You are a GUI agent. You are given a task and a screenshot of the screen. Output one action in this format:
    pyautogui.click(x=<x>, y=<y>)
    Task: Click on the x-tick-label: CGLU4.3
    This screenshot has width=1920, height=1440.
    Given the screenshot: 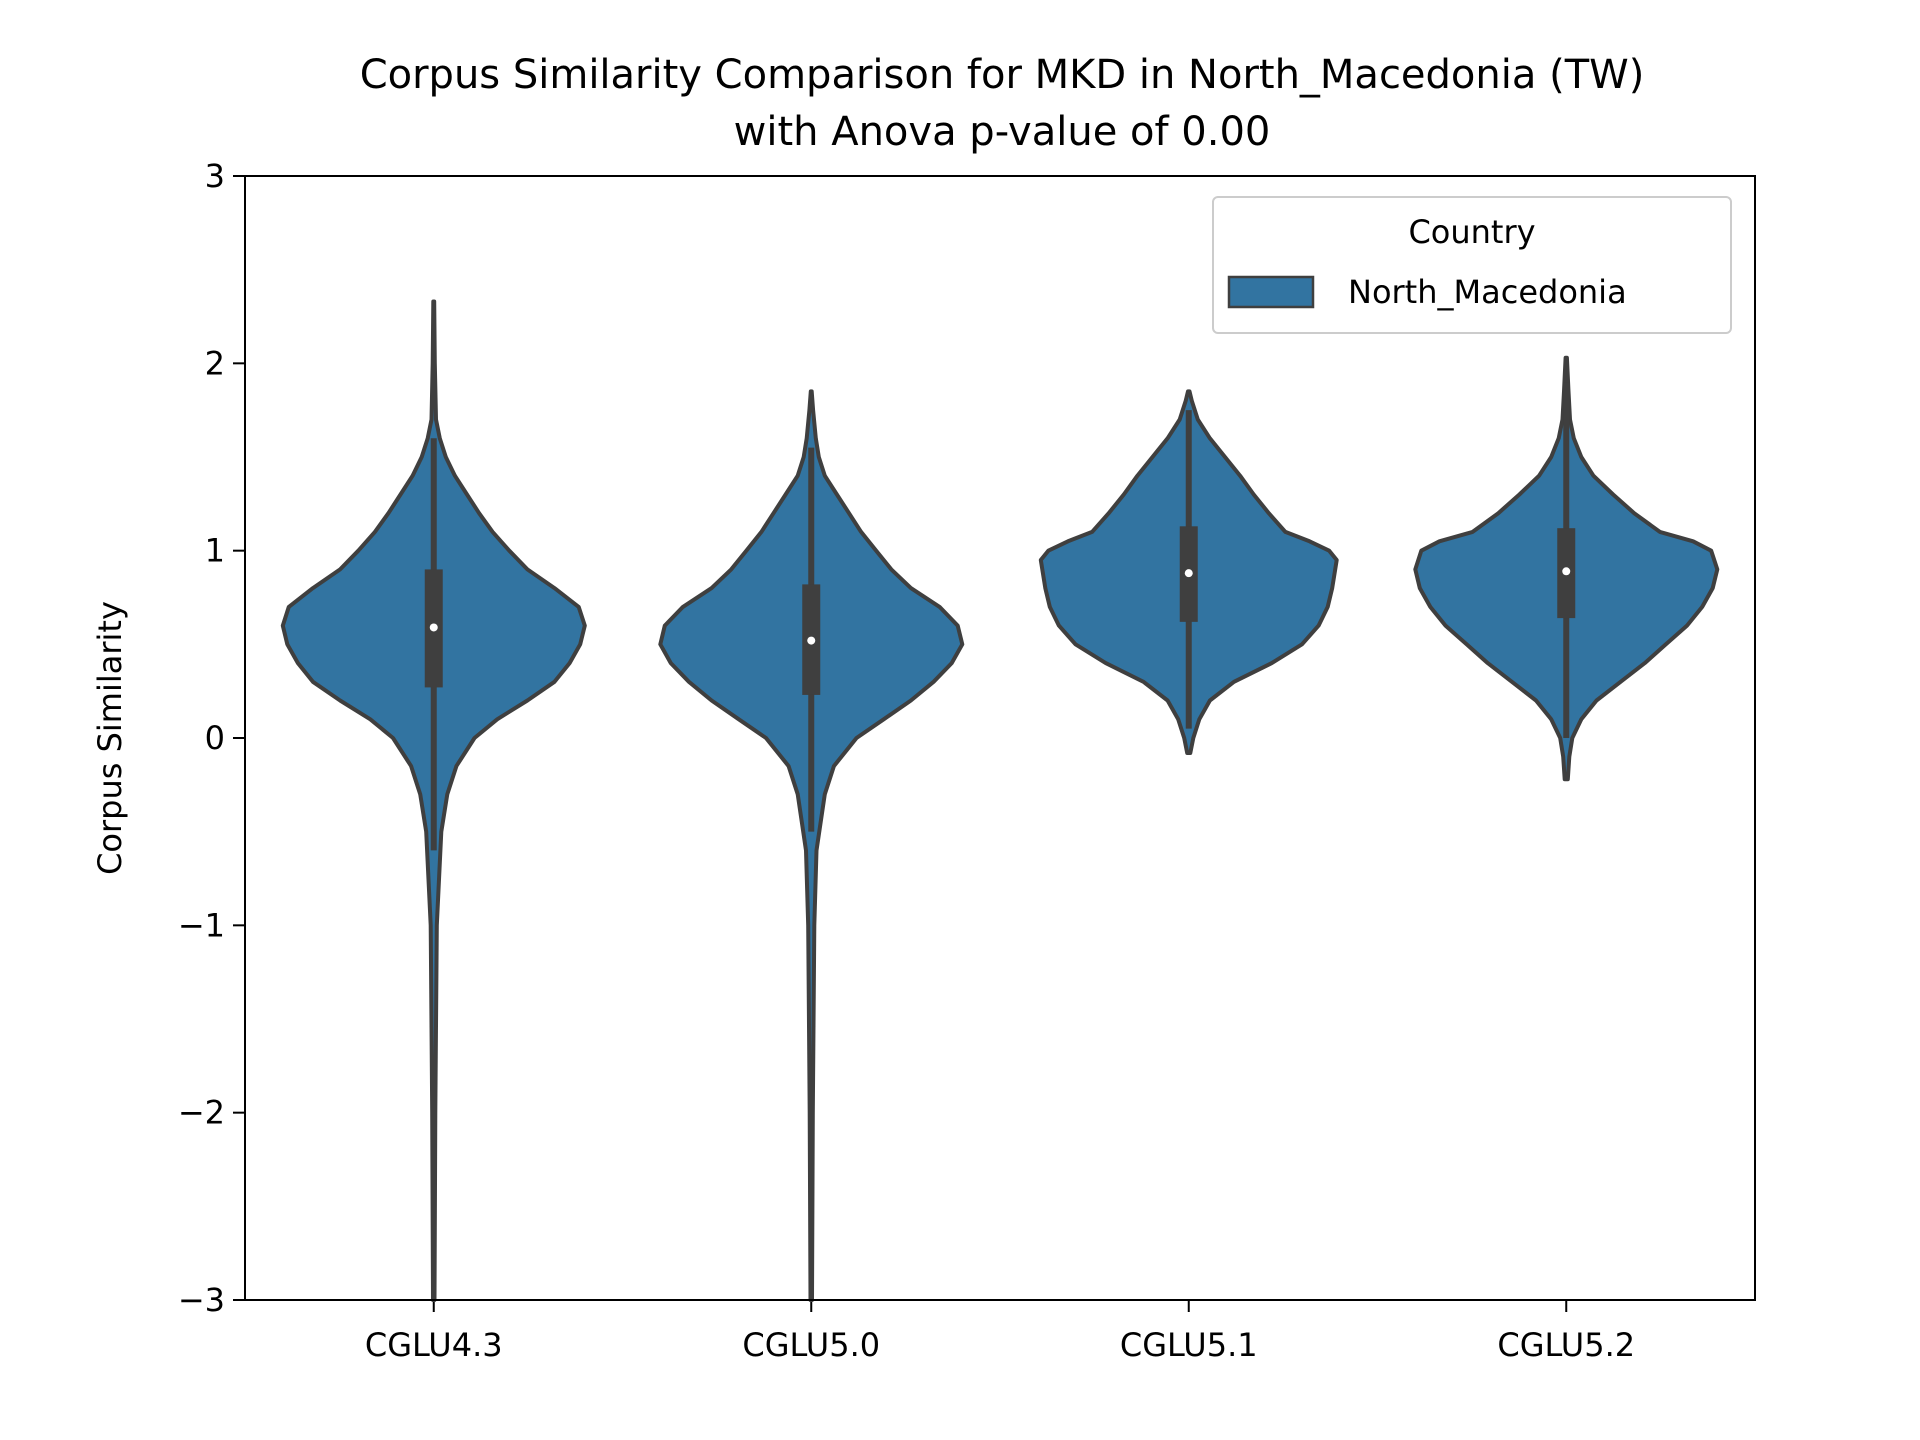 What is the action you would take?
    pyautogui.click(x=434, y=1345)
    